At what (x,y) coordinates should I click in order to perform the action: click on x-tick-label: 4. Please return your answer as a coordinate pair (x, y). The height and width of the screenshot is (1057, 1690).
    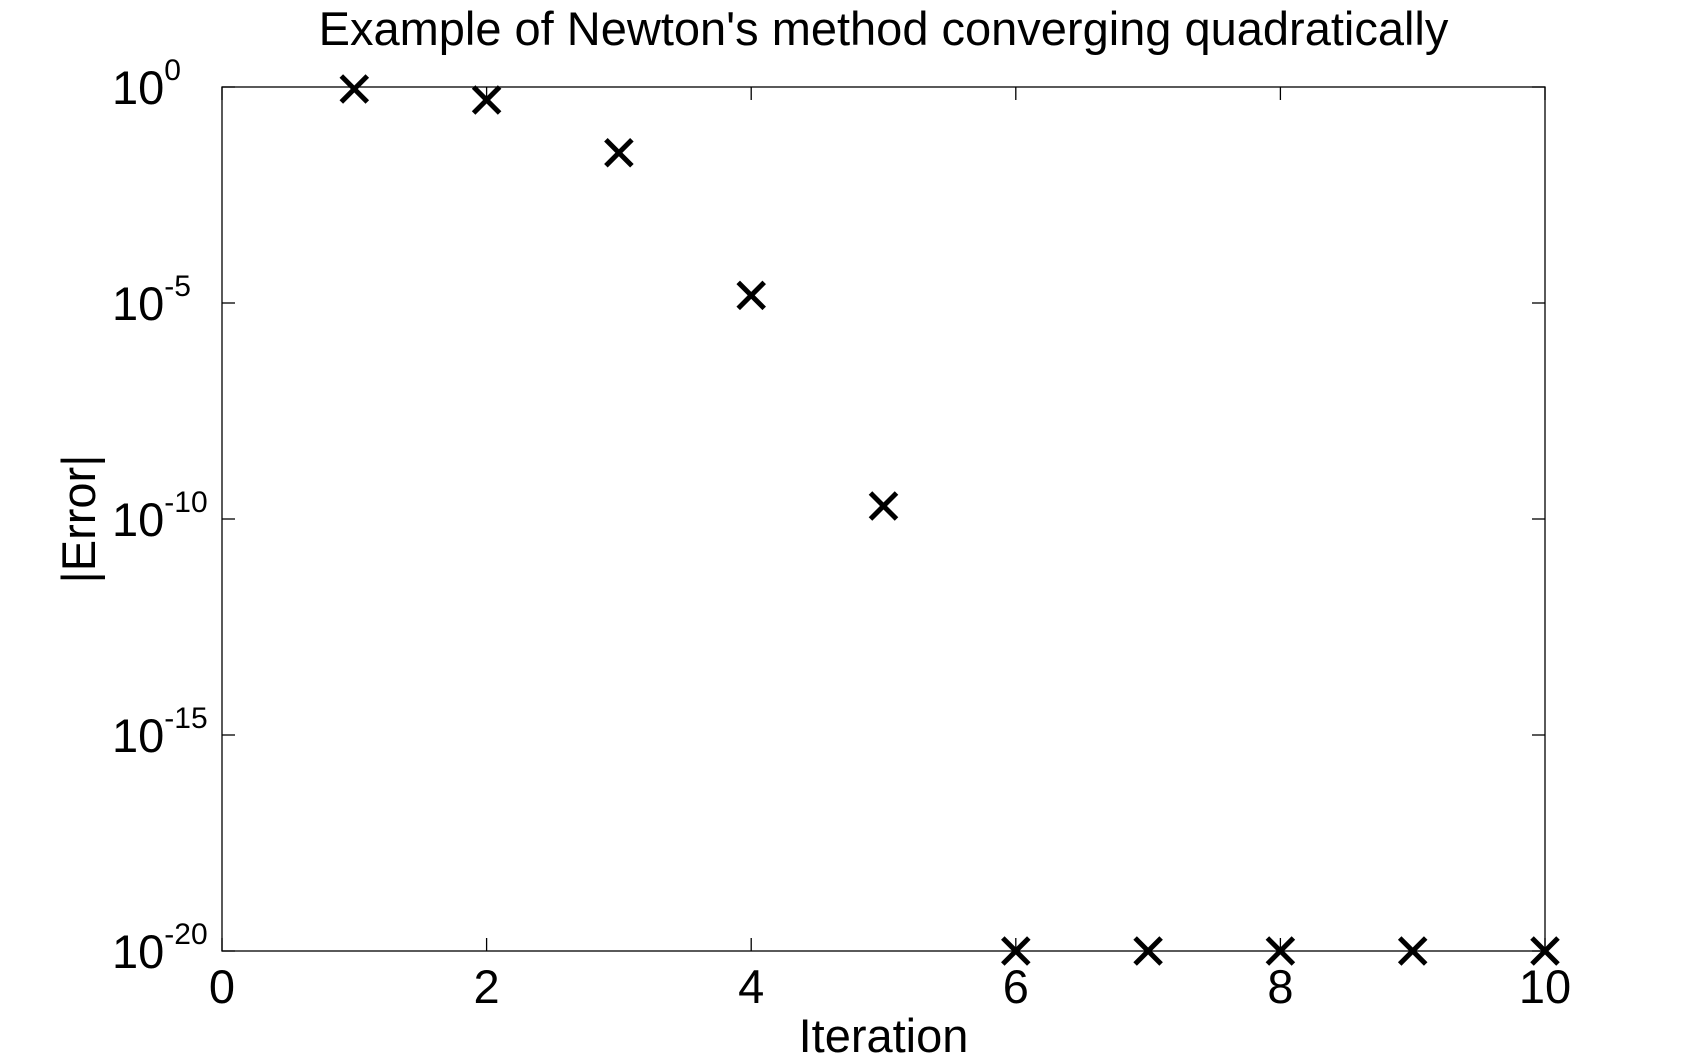
    Looking at the image, I should click on (751, 986).